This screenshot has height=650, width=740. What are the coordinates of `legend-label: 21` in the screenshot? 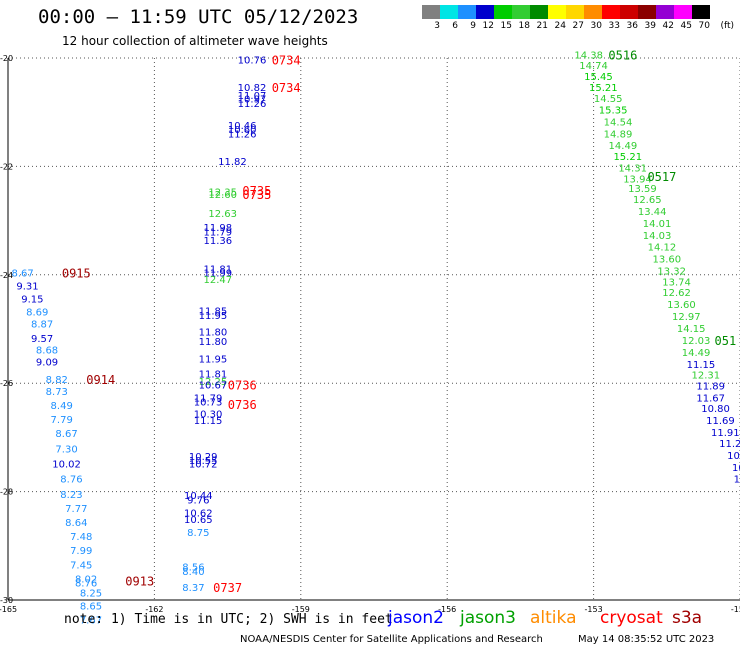 It's located at (542, 26).